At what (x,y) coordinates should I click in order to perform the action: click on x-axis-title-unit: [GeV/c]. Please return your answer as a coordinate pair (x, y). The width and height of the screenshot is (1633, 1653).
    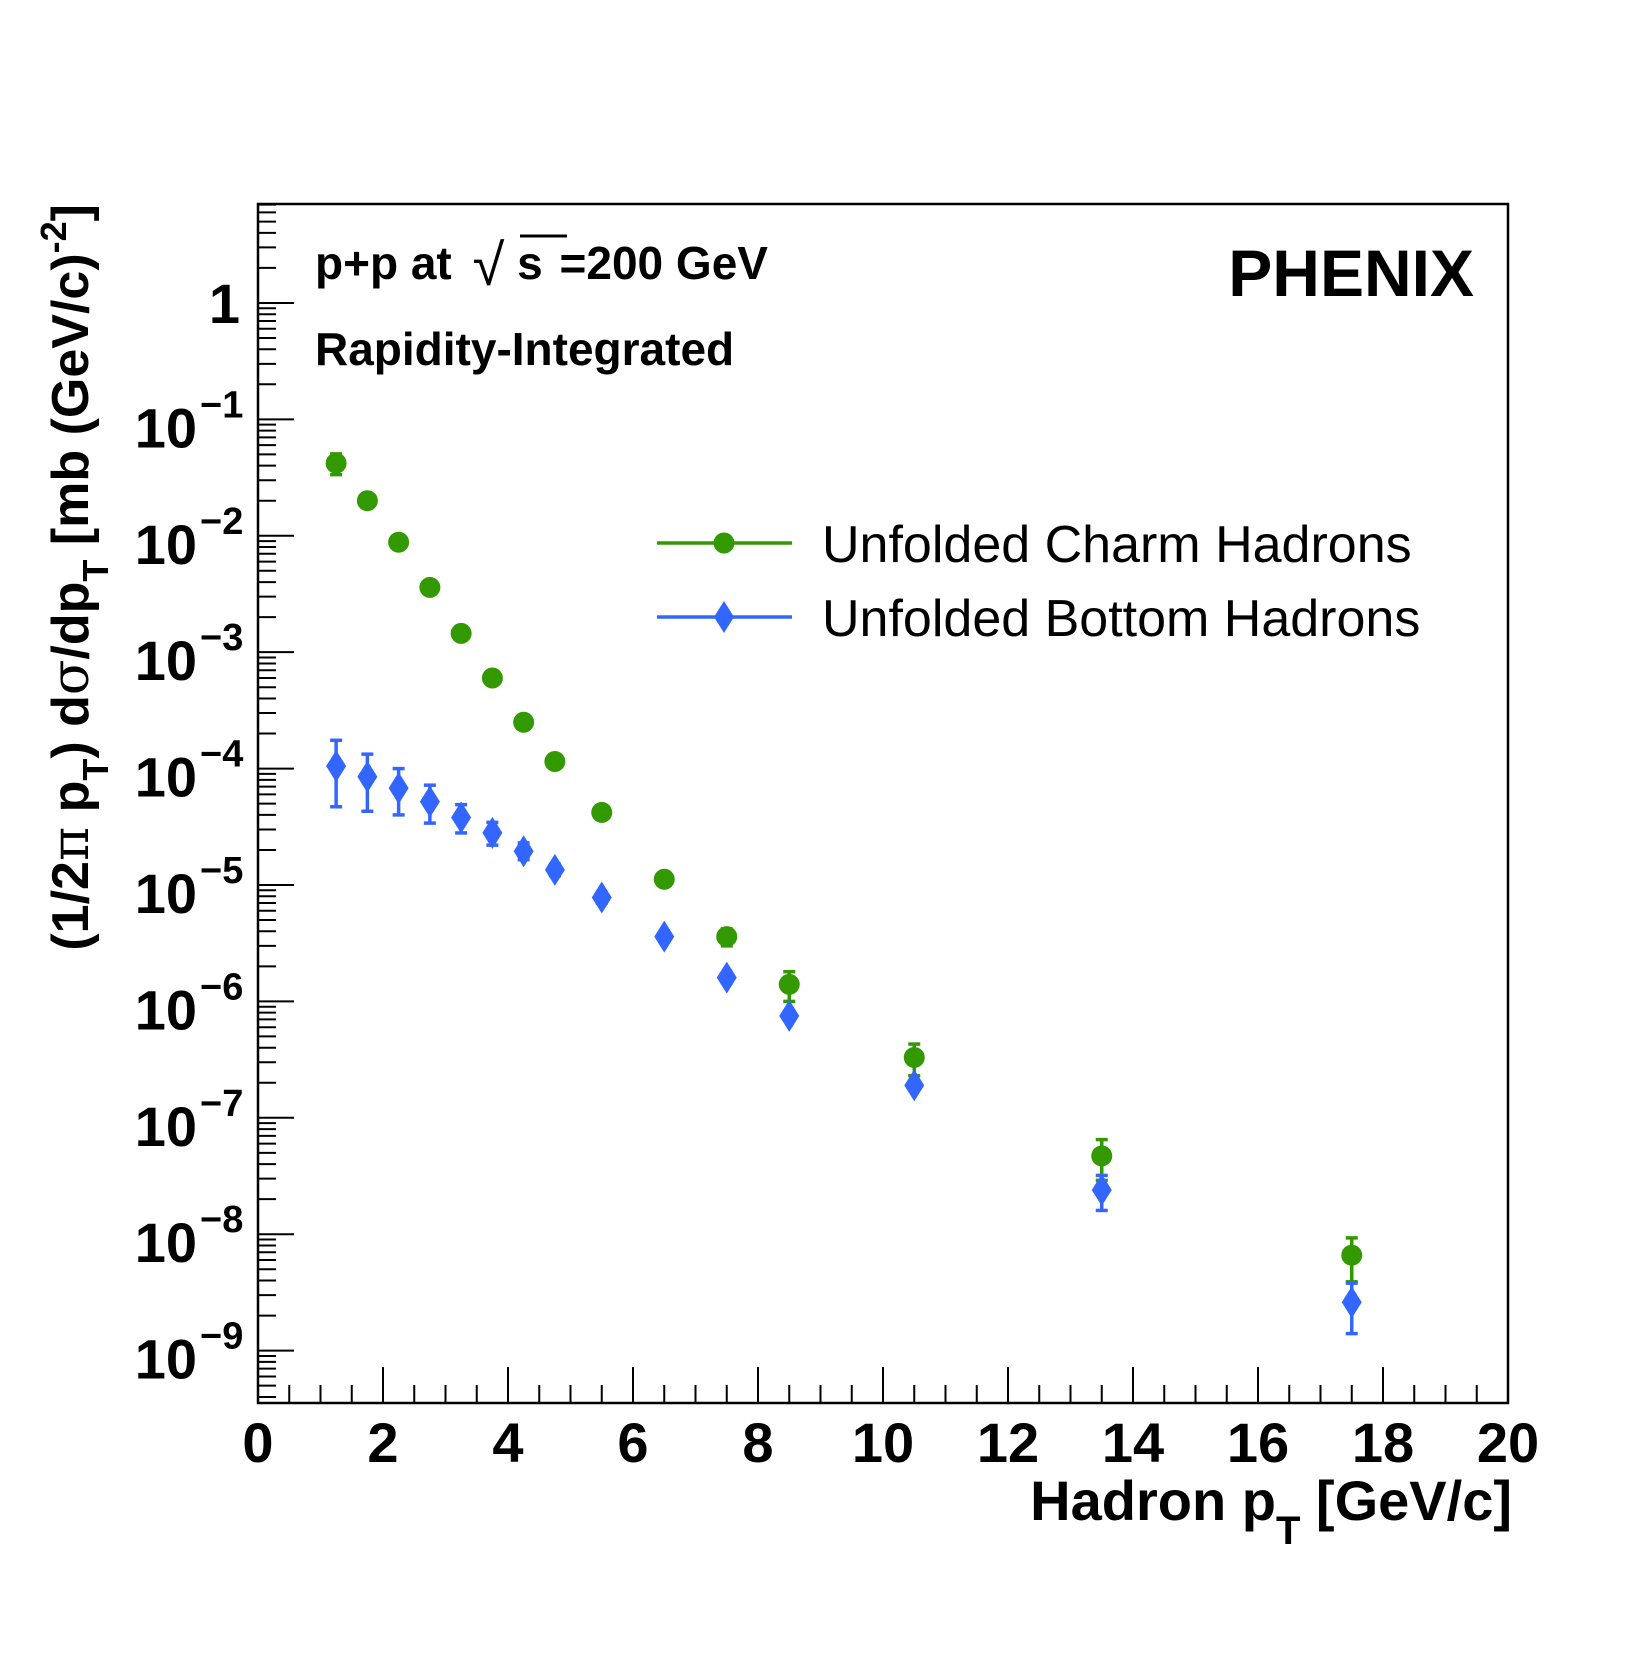
    Looking at the image, I should click on (1406, 1500).